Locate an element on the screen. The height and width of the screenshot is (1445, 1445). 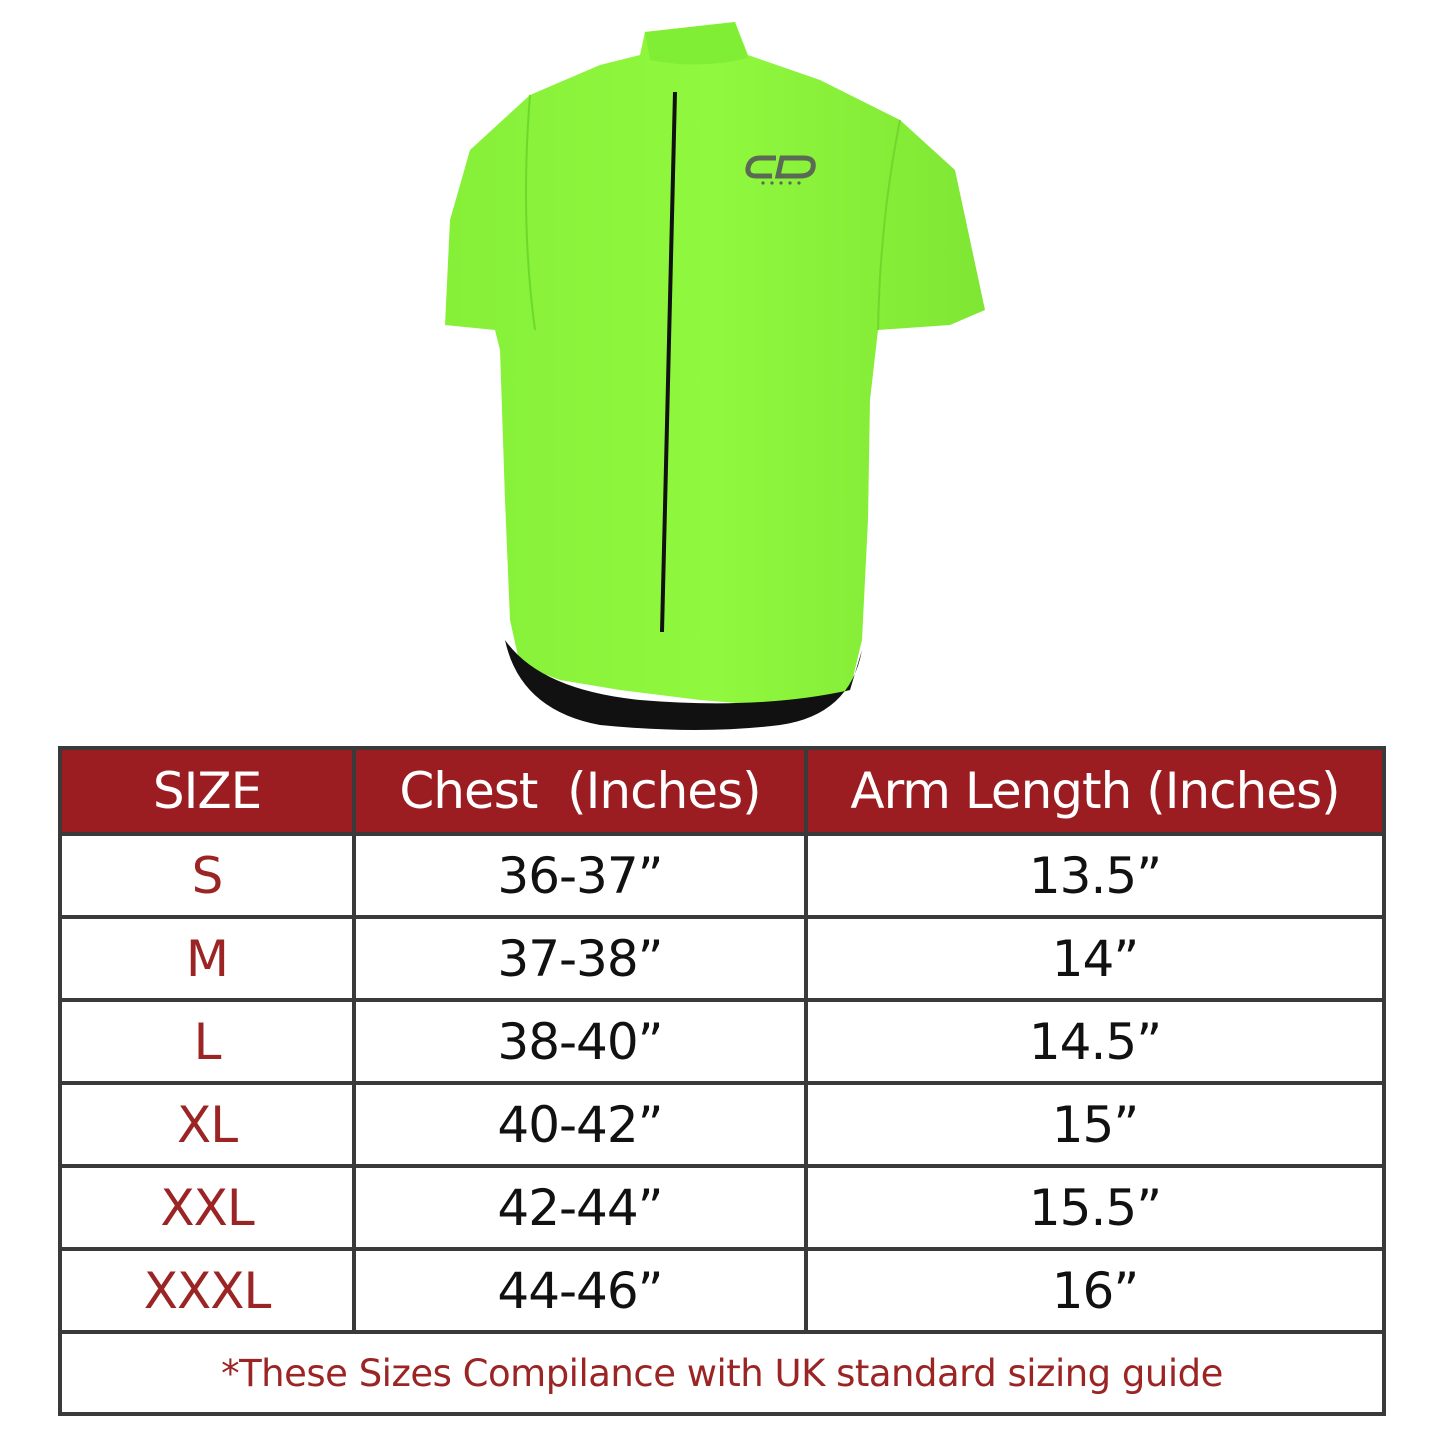
jersey-hem is located at coordinates (683, 685).